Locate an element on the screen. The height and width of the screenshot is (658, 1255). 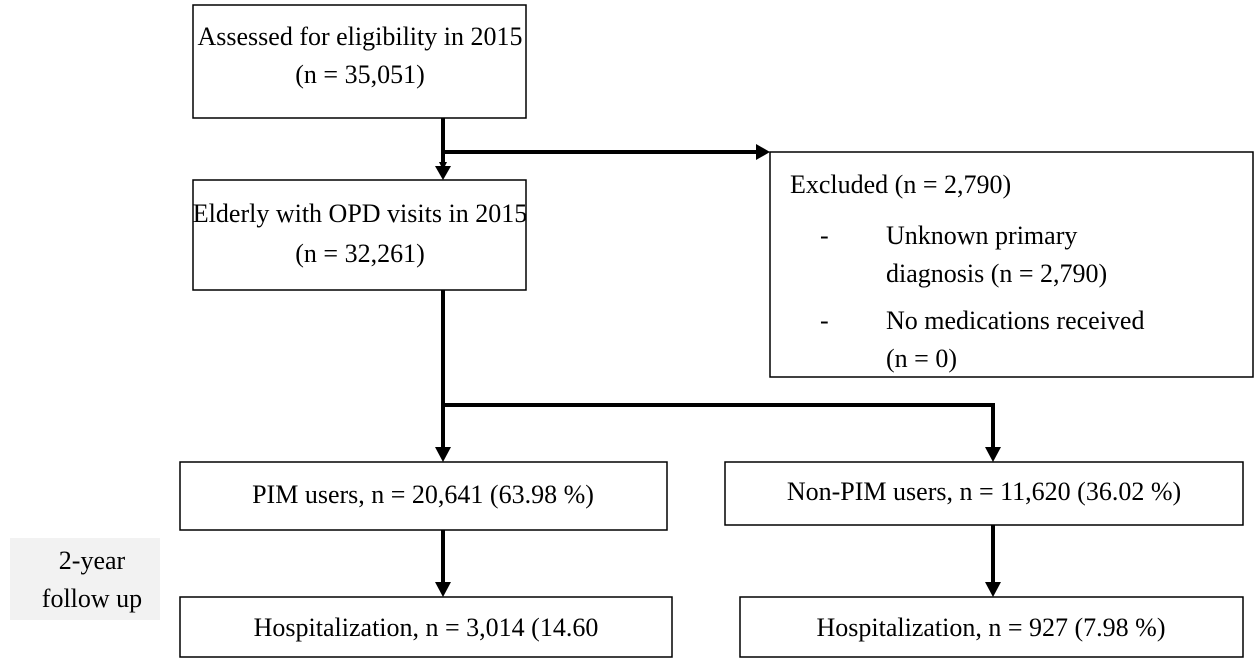
excluded-box is located at coordinates (1011, 264).